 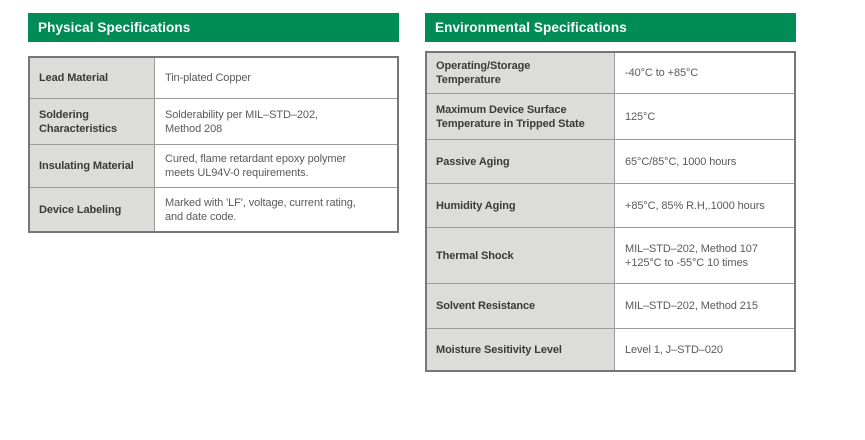 What do you see at coordinates (521, 73) in the screenshot?
I see `spec-label-cell: Operating/Storage Temperature` at bounding box center [521, 73].